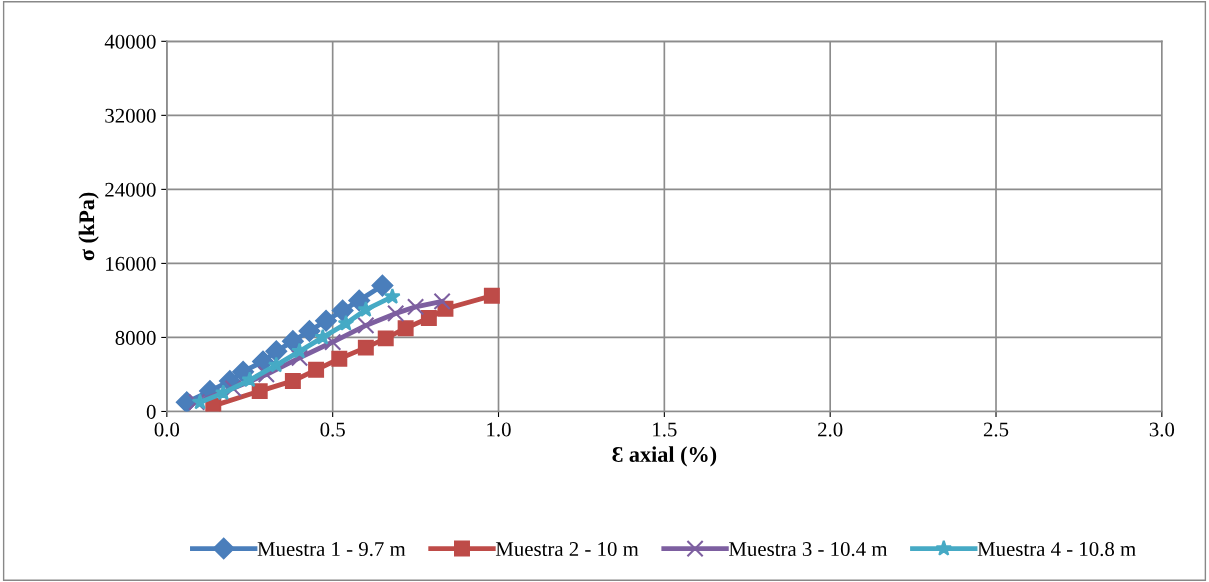  What do you see at coordinates (332, 429) in the screenshot?
I see `x-tick-label: 0.5` at bounding box center [332, 429].